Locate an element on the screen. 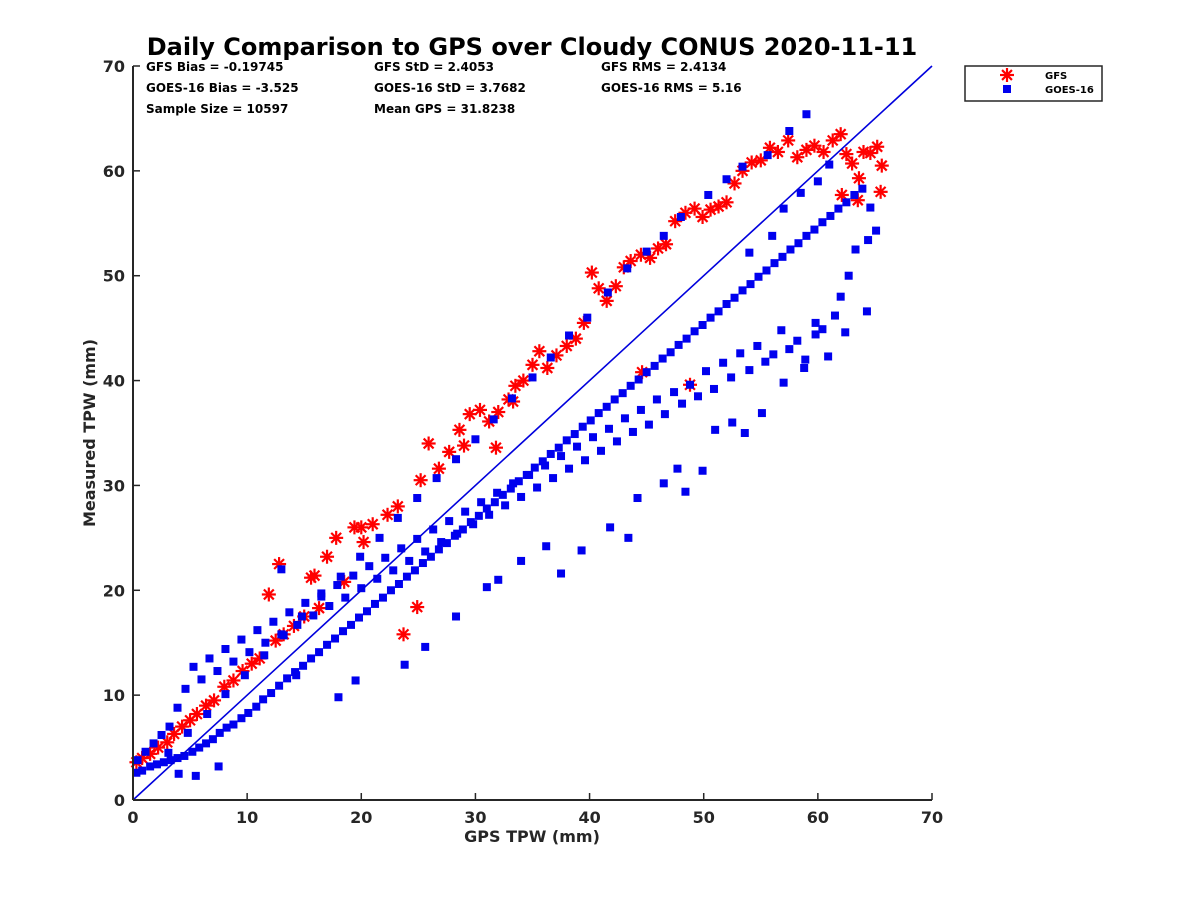 The image size is (1200, 900). stat-text: GFS Bias = -0.19745 is located at coordinates (214, 67).